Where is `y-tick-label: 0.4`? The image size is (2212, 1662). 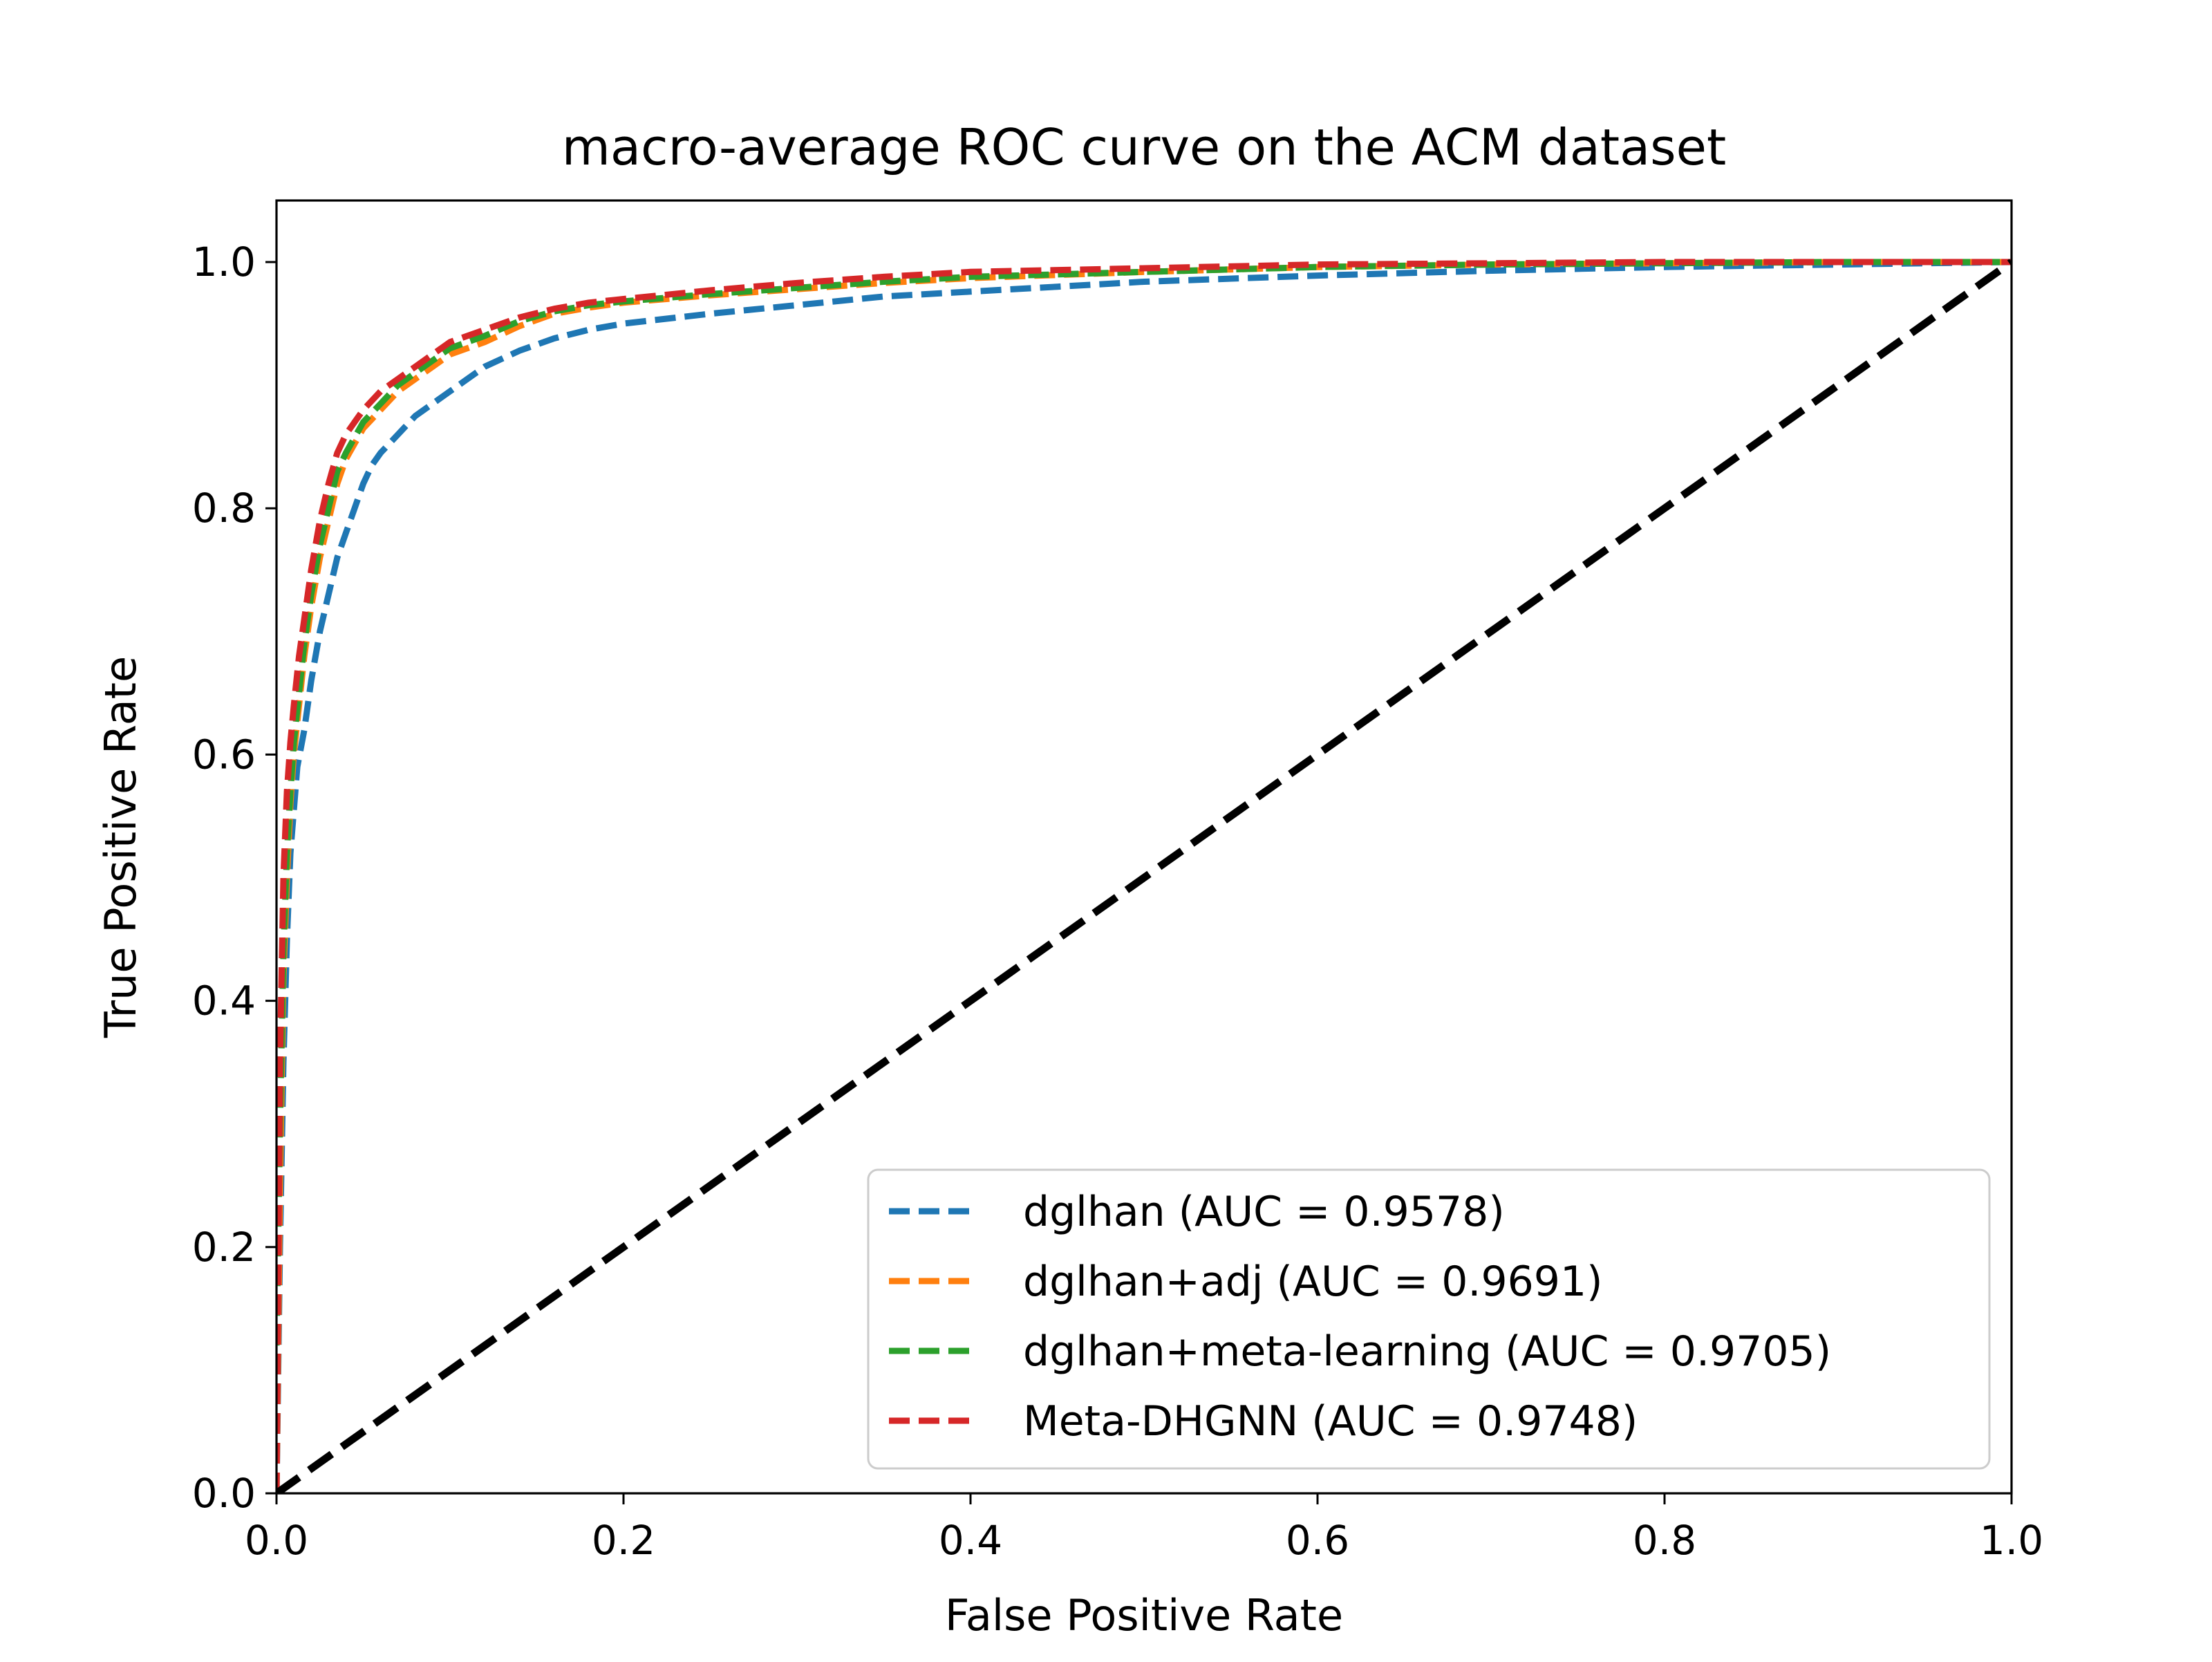
y-tick-label: 0.4 is located at coordinates (224, 1002).